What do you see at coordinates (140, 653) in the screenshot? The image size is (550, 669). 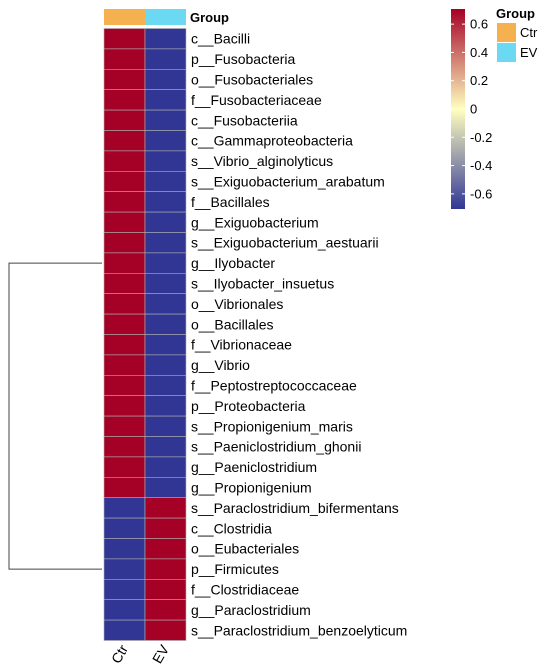 I see `column-labels: Ctr EV` at bounding box center [140, 653].